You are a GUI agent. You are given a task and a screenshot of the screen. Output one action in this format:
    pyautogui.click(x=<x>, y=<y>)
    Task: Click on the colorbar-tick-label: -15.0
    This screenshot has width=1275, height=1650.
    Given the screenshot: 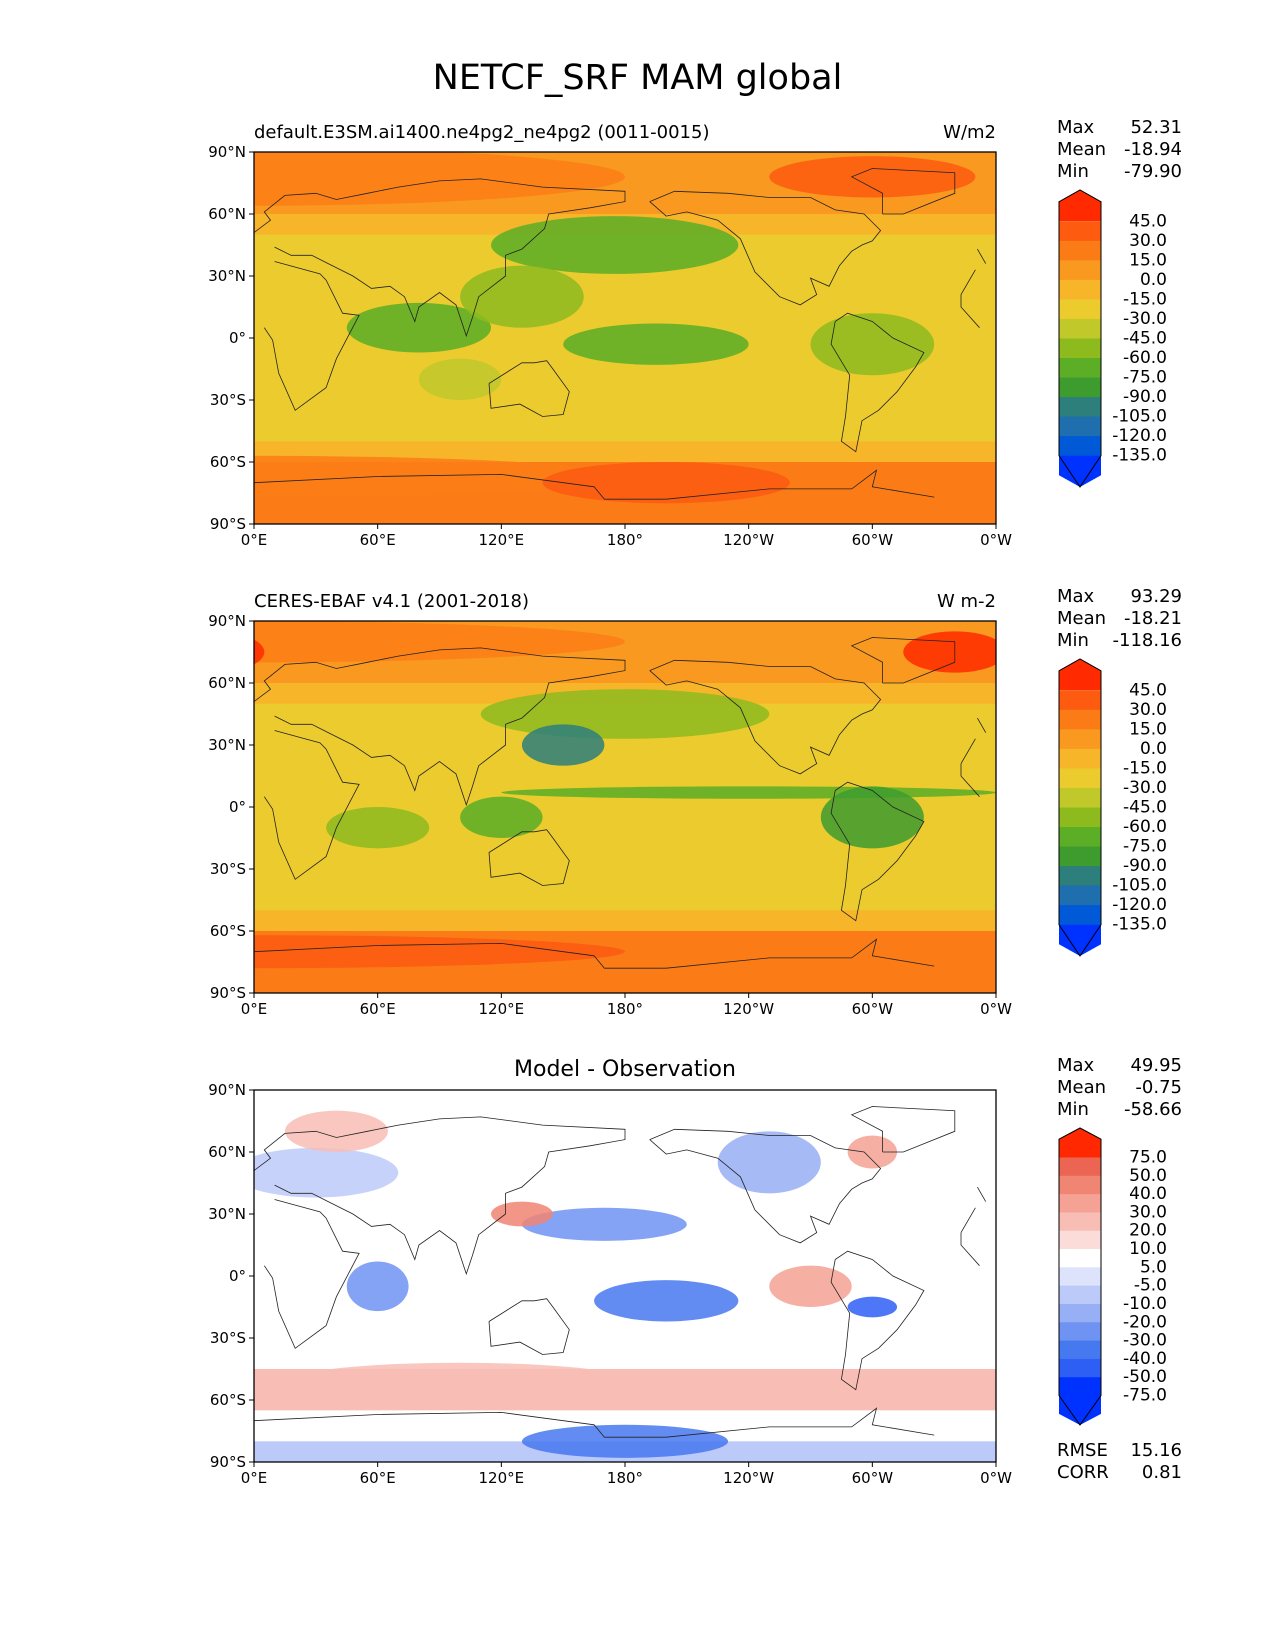 What is the action you would take?
    pyautogui.click(x=1145, y=299)
    